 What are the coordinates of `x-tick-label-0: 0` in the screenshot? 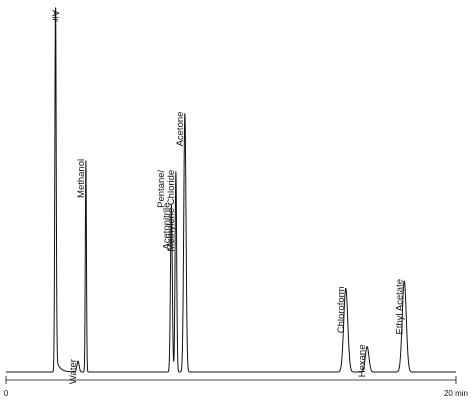 It's located at (6, 393).